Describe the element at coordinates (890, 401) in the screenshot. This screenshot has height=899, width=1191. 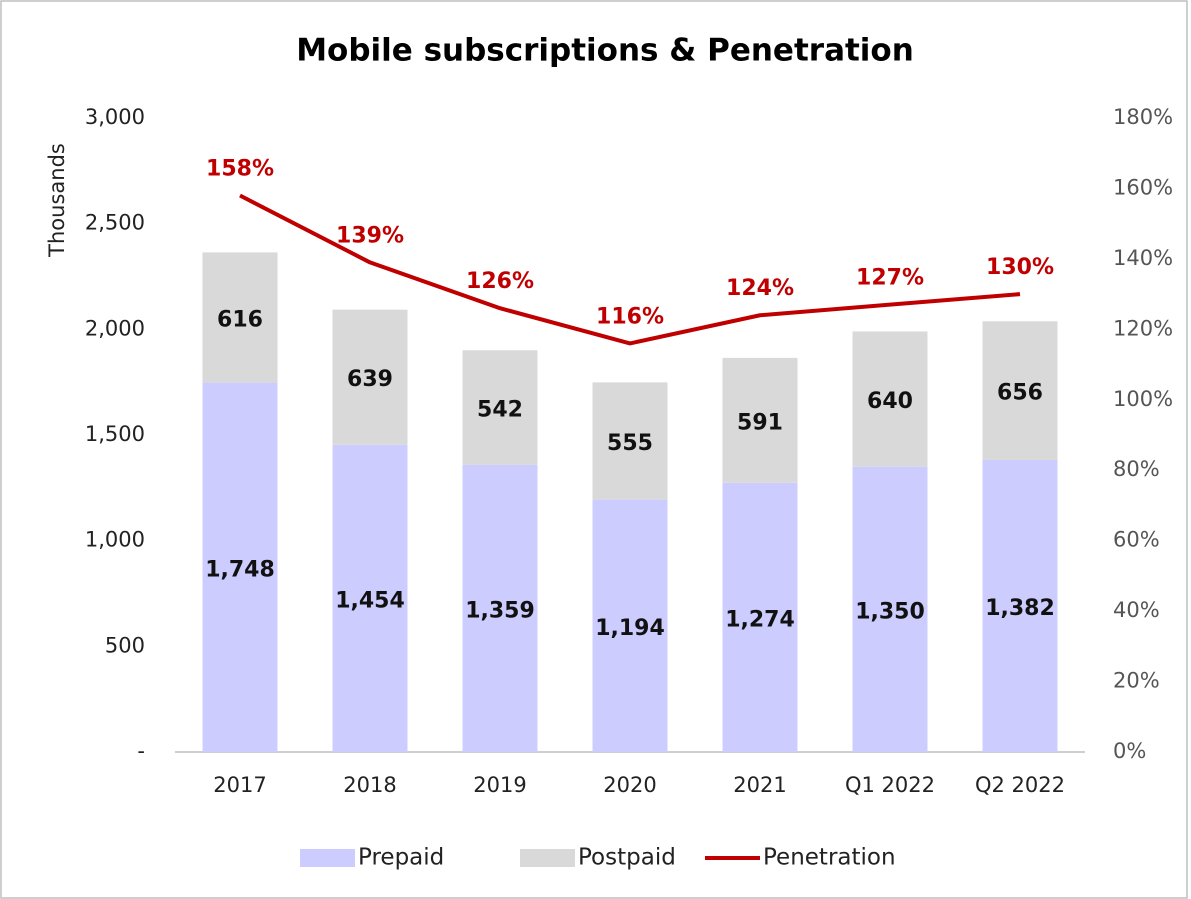
I see `data-label: 640` at that location.